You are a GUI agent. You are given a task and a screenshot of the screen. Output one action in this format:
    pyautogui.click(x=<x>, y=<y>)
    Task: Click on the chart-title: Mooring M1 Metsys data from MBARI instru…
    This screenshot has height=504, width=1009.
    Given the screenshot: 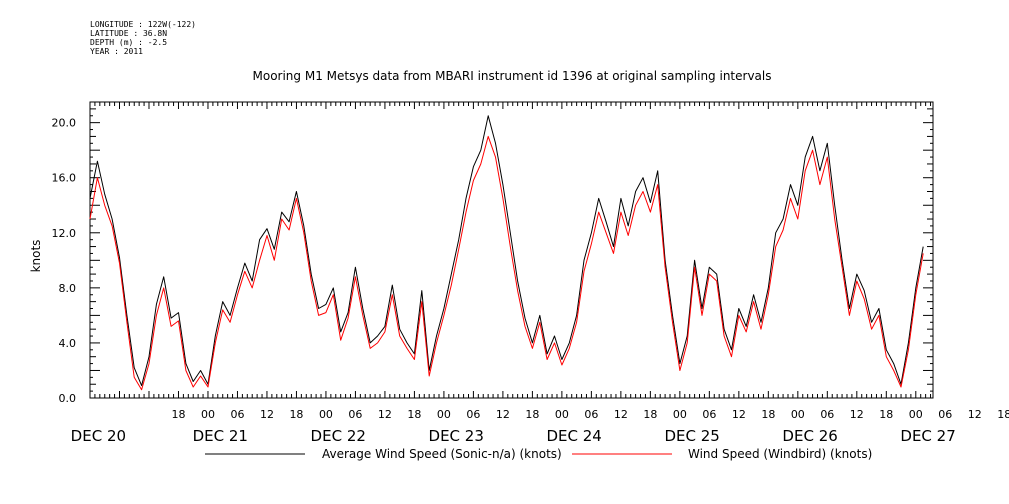 What is the action you would take?
    pyautogui.click(x=512, y=76)
    